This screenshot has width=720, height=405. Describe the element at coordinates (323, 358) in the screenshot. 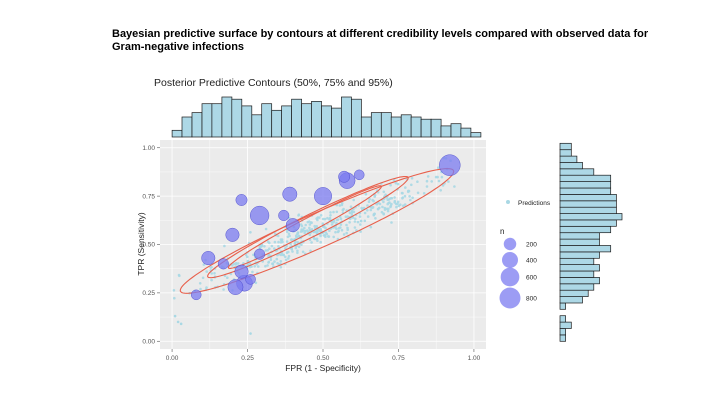

I see `x-tick-label: 0.50` at that location.